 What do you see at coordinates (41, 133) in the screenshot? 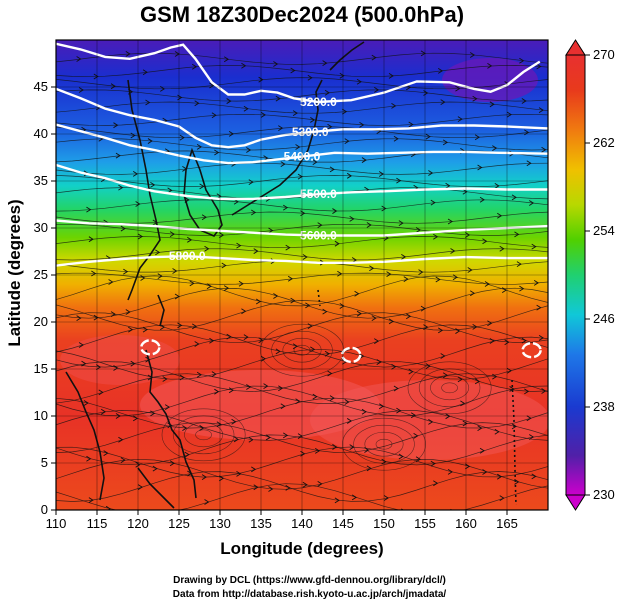
I see `y-tick-label: 40` at bounding box center [41, 133].